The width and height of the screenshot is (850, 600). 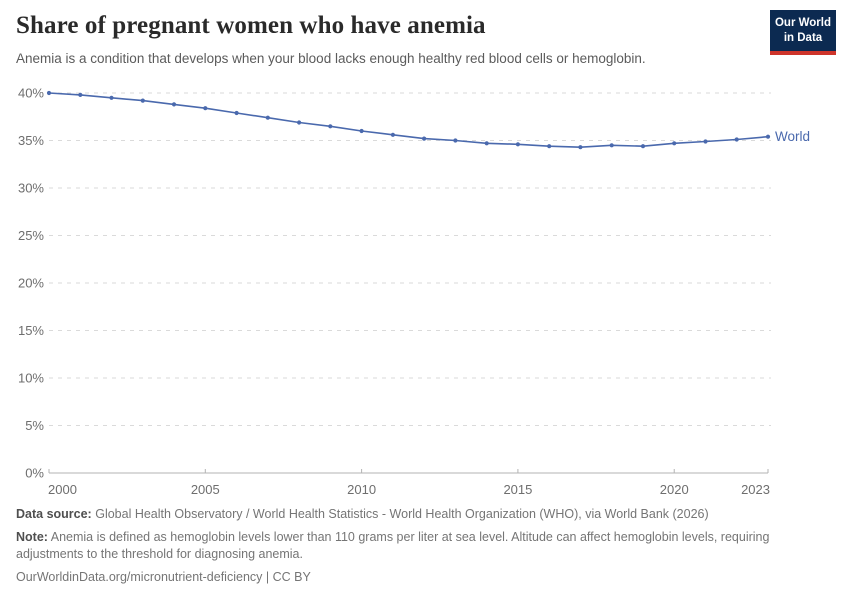 I want to click on y-tick-label: 0%, so click(x=34, y=473).